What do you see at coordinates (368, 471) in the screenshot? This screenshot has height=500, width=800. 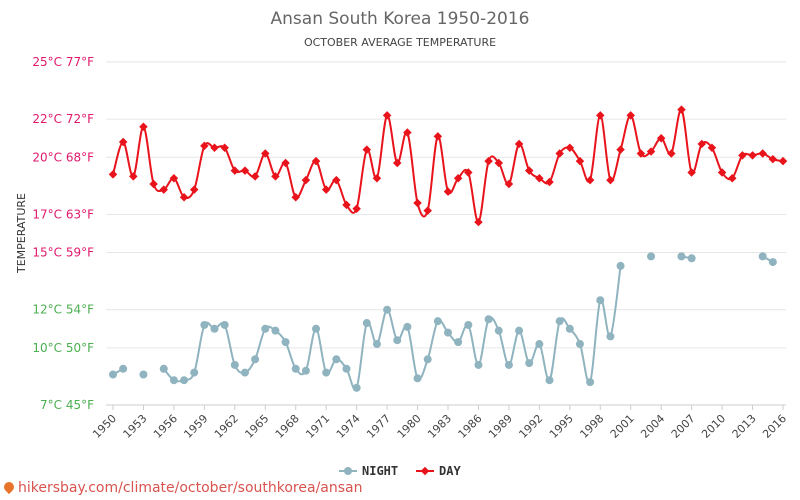 I see `legend-item-night: NIGHT` at bounding box center [368, 471].